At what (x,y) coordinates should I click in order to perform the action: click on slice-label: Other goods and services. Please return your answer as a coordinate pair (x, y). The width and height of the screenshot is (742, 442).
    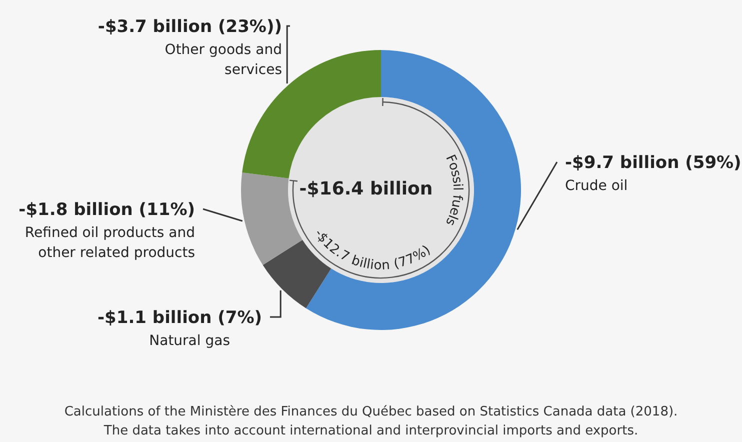
    Looking at the image, I should click on (223, 60).